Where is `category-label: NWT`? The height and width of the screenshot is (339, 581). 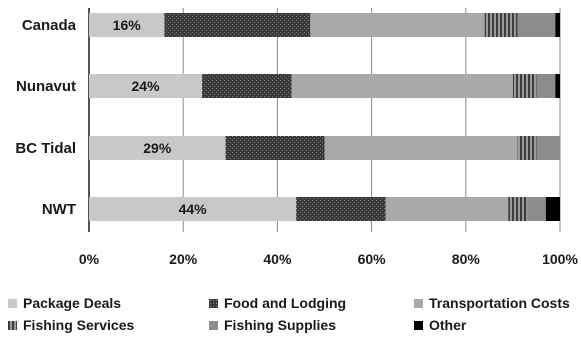
category-label: NWT is located at coordinates (59, 209).